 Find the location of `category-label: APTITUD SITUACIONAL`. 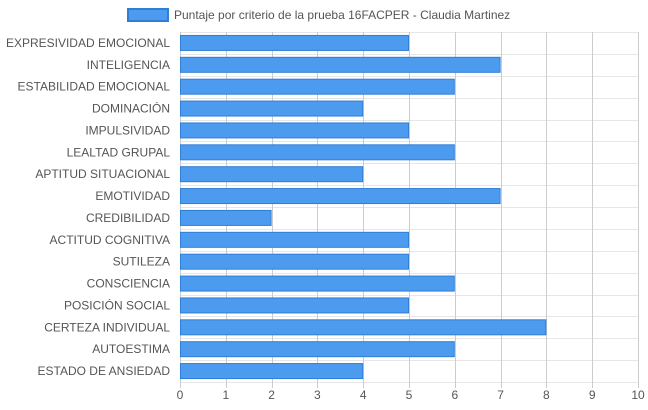

category-label: APTITUD SITUACIONAL is located at coordinates (102, 174).